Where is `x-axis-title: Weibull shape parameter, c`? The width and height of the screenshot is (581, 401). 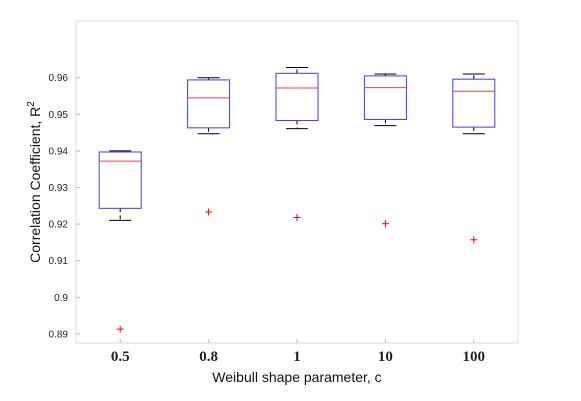 x-axis-title: Weibull shape parameter, c is located at coordinates (296, 377).